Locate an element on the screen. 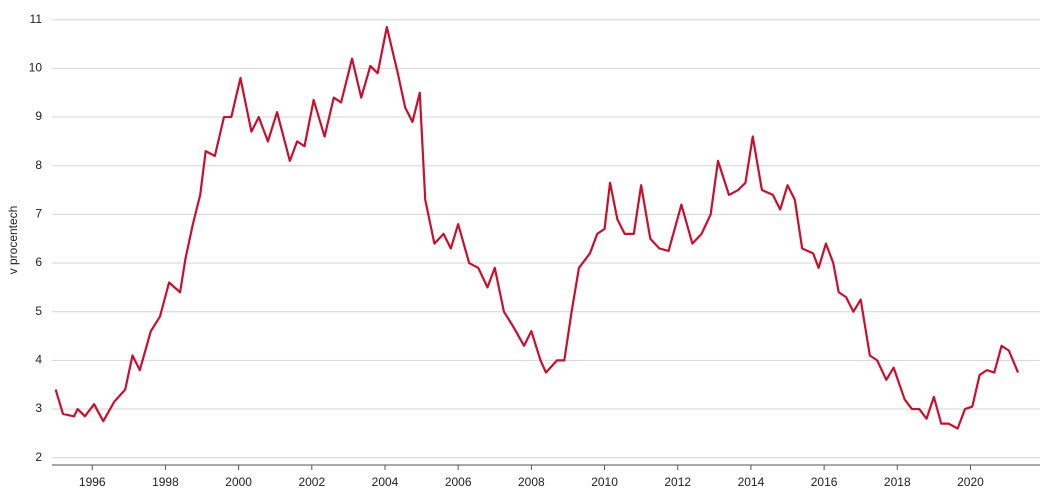  y-tick-label: 7 is located at coordinates (38, 214).